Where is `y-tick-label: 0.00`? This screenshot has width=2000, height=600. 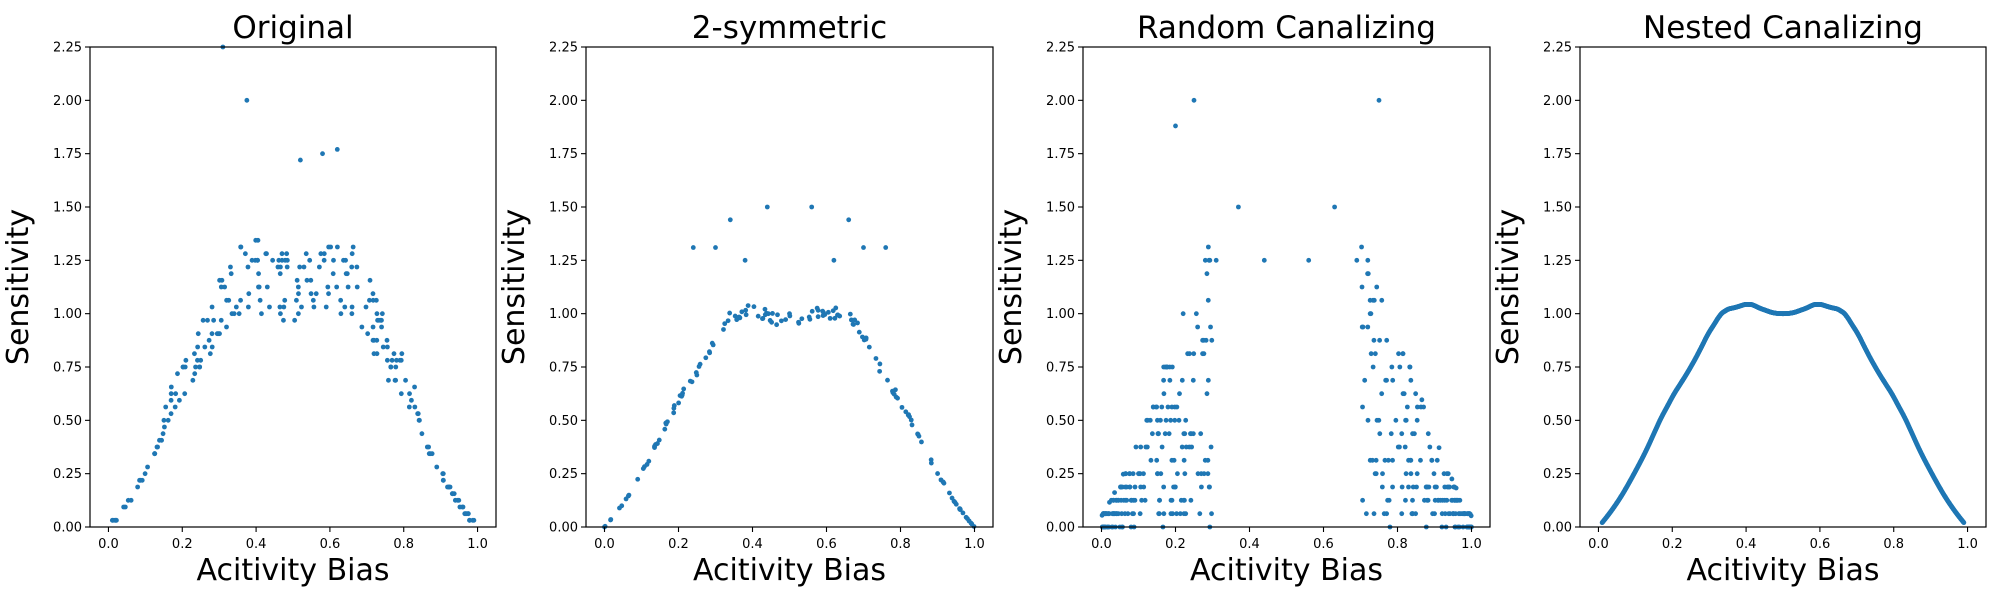 y-tick-label: 0.00 is located at coordinates (67, 528).